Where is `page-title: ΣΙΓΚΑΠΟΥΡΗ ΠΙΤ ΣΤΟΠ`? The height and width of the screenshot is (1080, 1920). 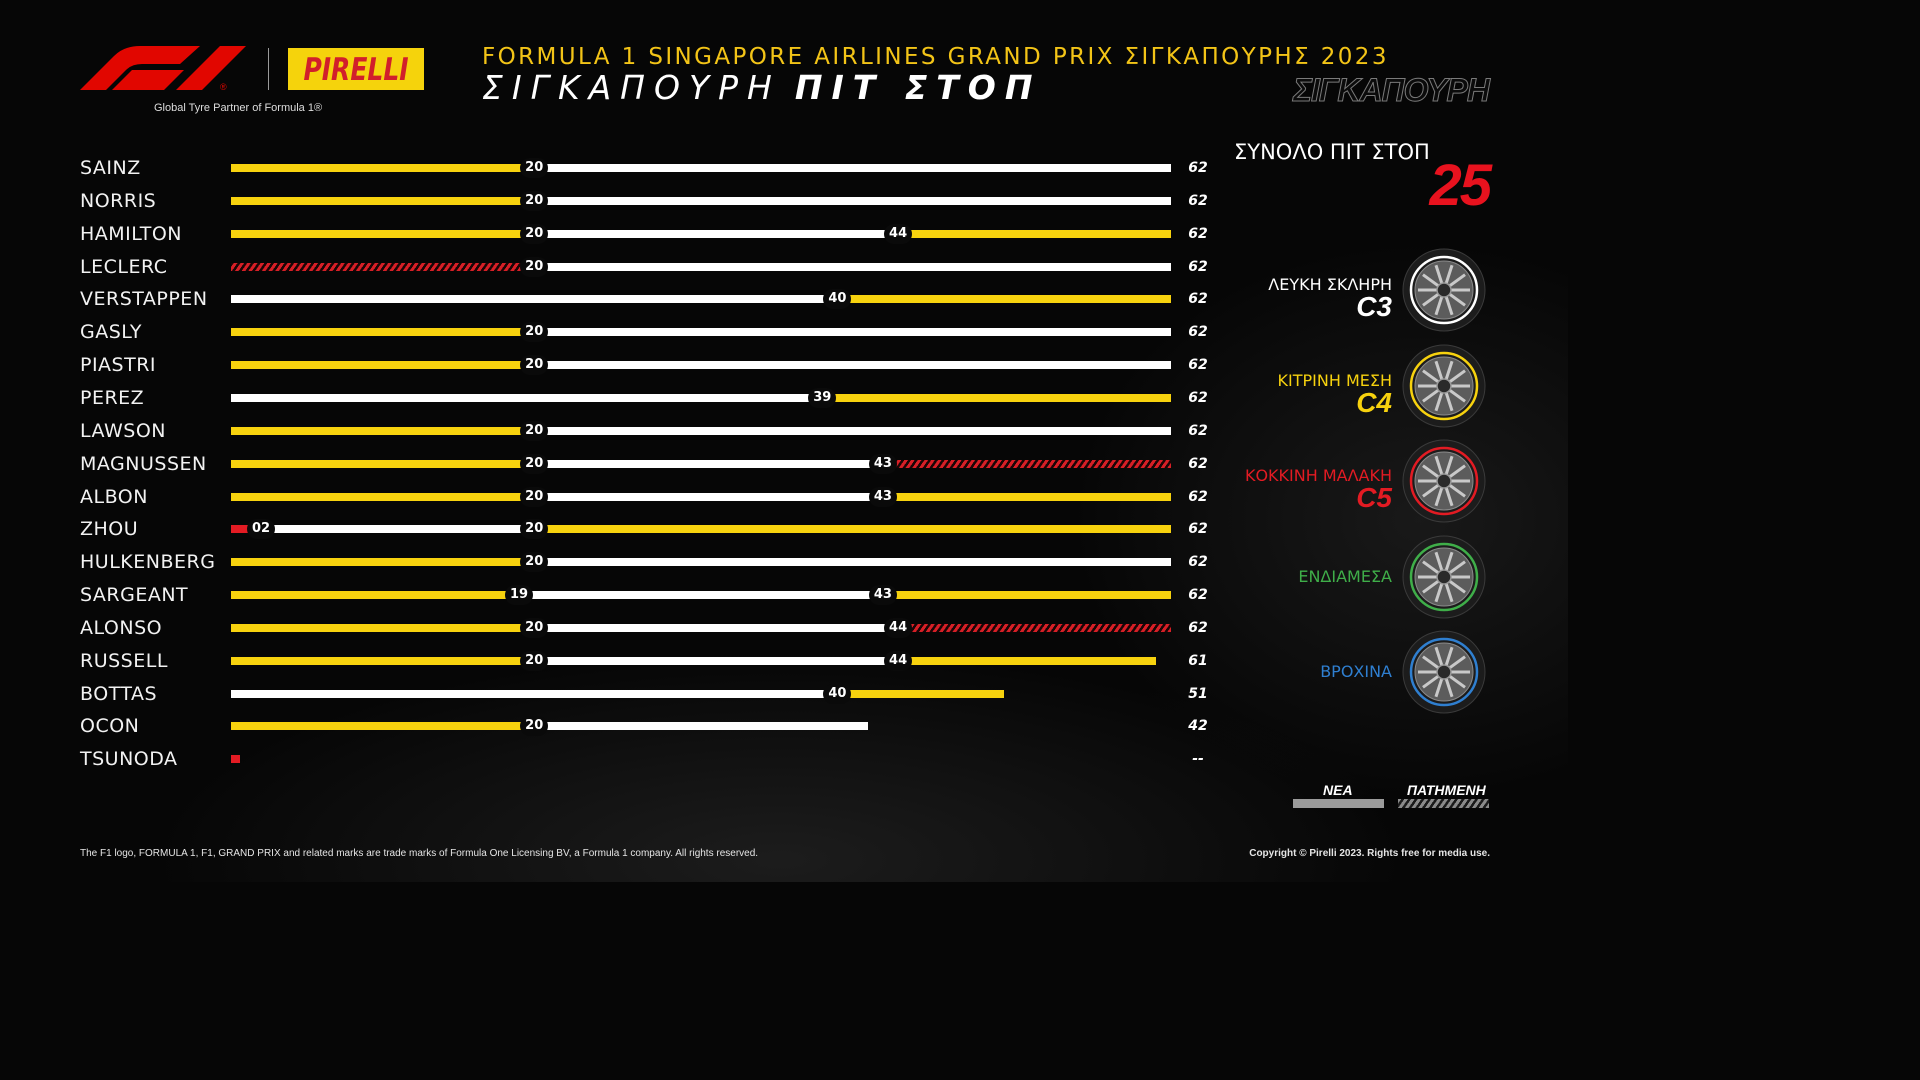
page-title: ΣΙΓΚΑΠΟΥΡΗ ΠΙΤ ΣΤΟΠ is located at coordinates (761, 87).